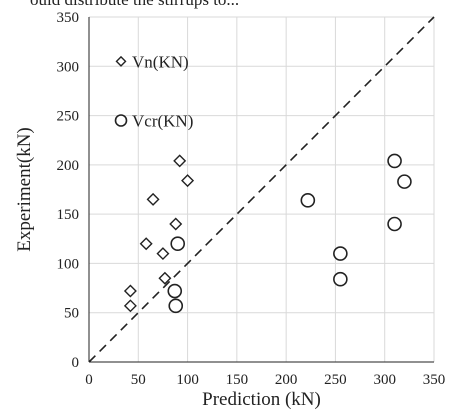 This screenshot has height=414, width=457. I want to click on legend-label-vcr: Vcr(KN), so click(162, 121).